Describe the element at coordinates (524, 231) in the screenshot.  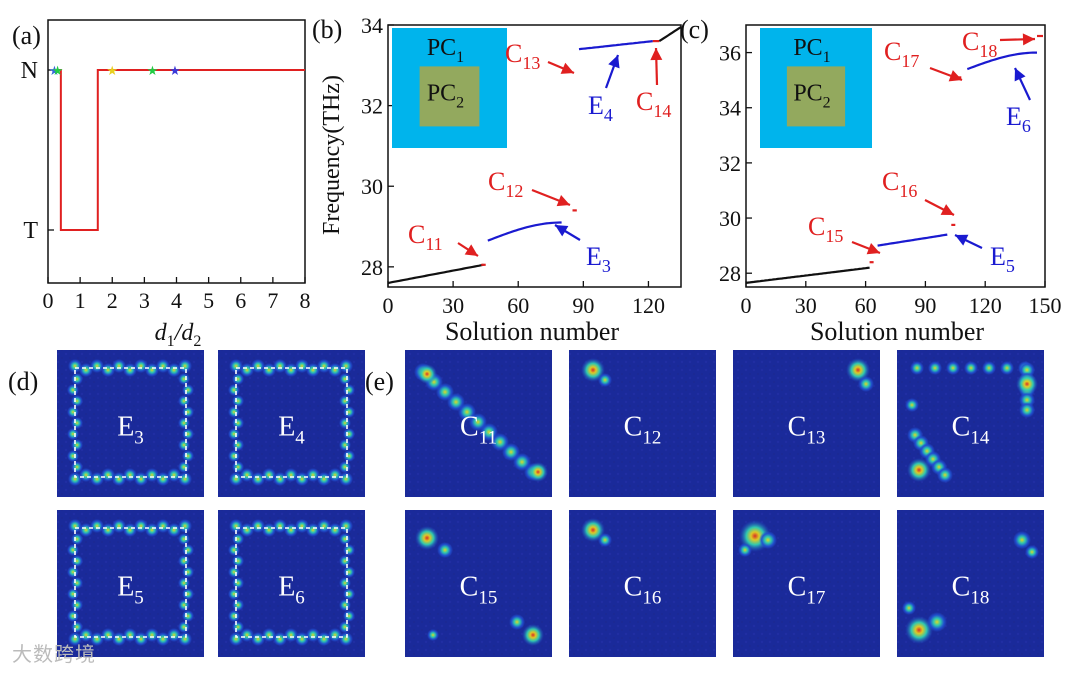
I see `segment-E3` at that location.